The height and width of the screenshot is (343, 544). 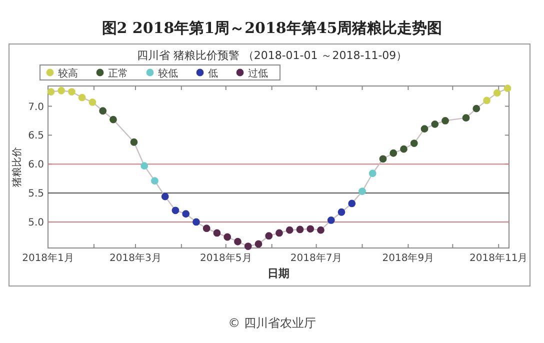 What do you see at coordinates (279, 273) in the screenshot?
I see `x-axis-title: 日期` at bounding box center [279, 273].